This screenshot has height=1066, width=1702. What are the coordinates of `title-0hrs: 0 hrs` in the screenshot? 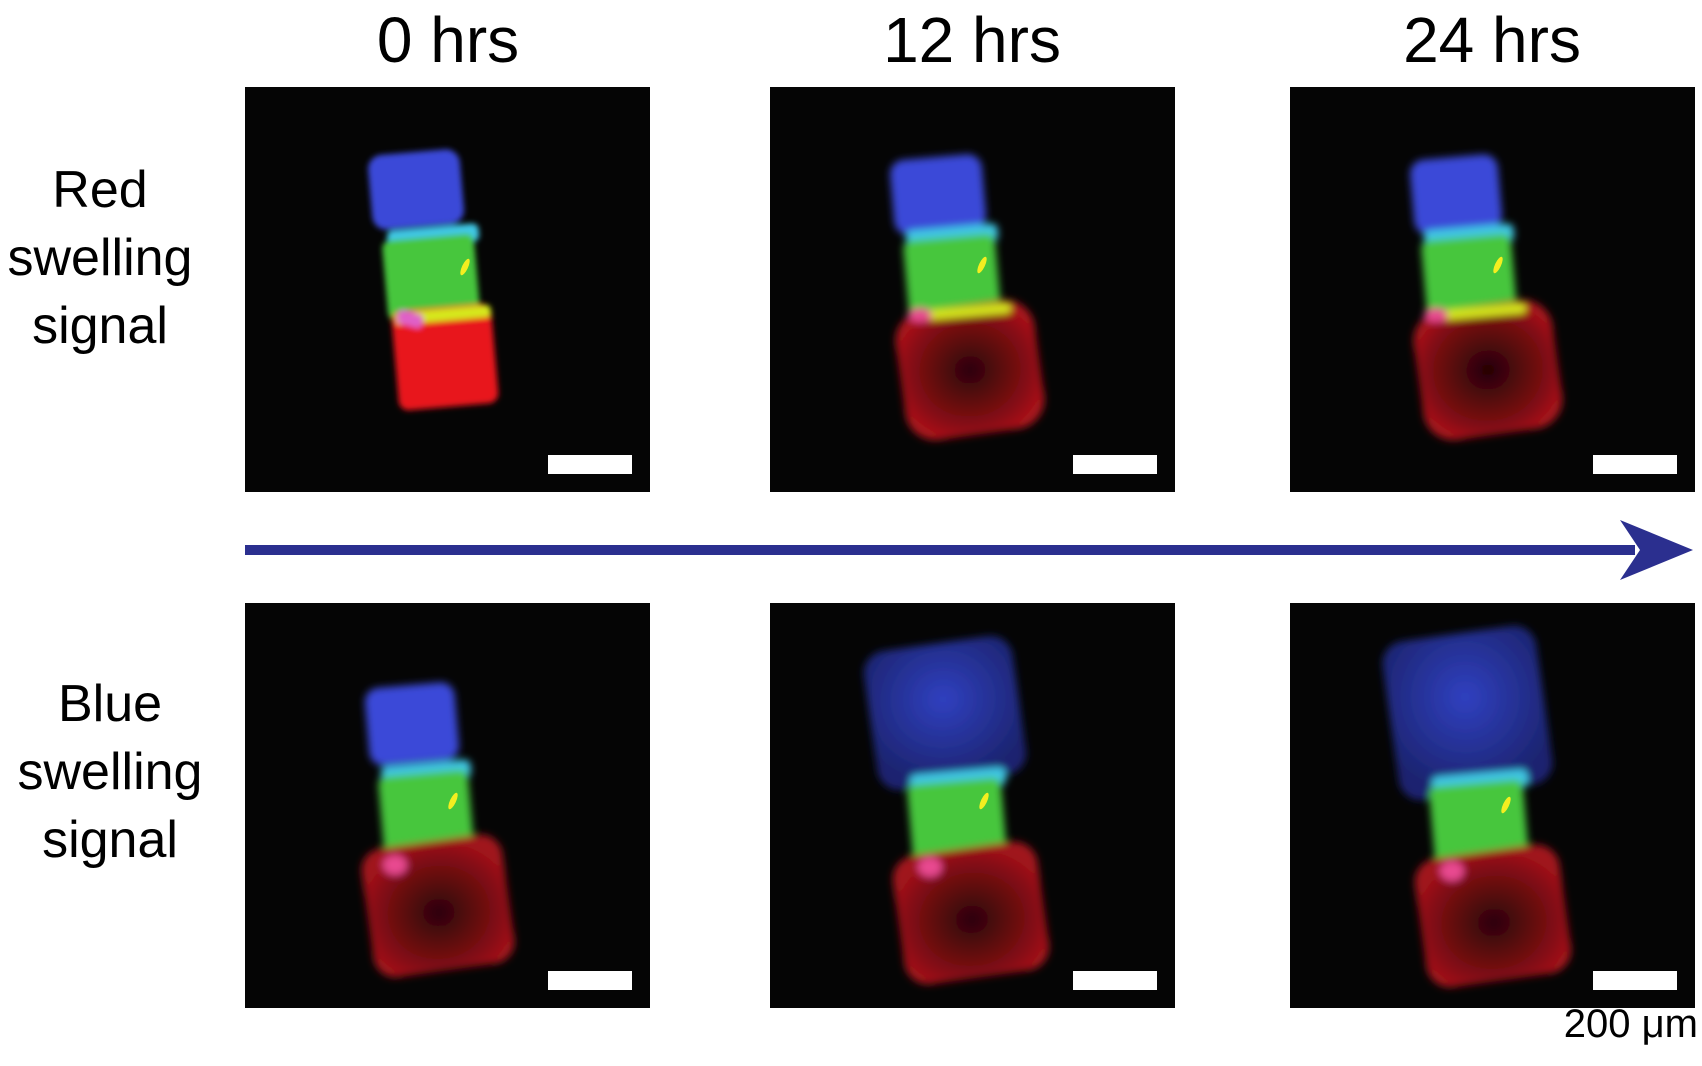 It's located at (448, 40).